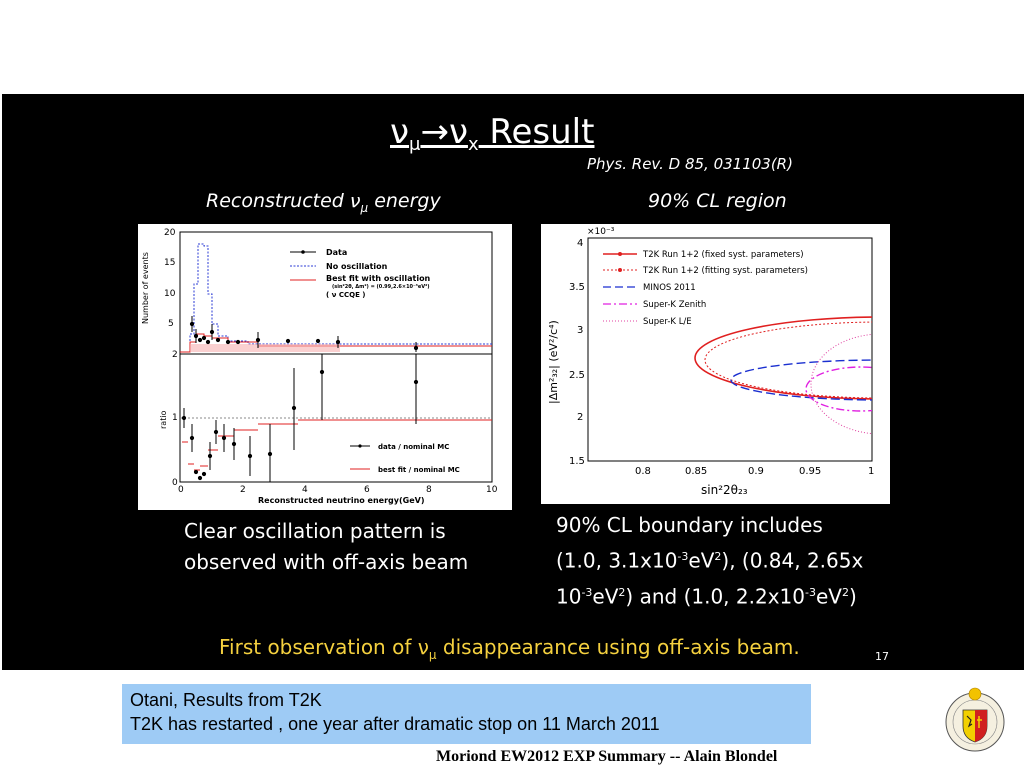 Image resolution: width=1024 pixels, height=768 pixels. Describe the element at coordinates (243, 490) in the screenshot. I see `xtick: 2` at that location.